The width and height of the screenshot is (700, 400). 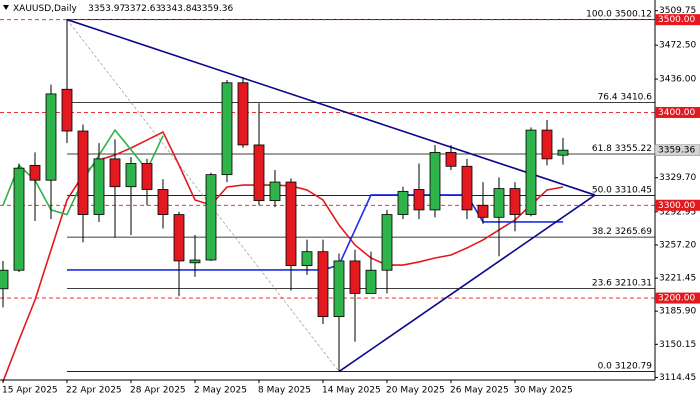 I want to click on fib-label: 61.8 3355.22, so click(x=622, y=149).